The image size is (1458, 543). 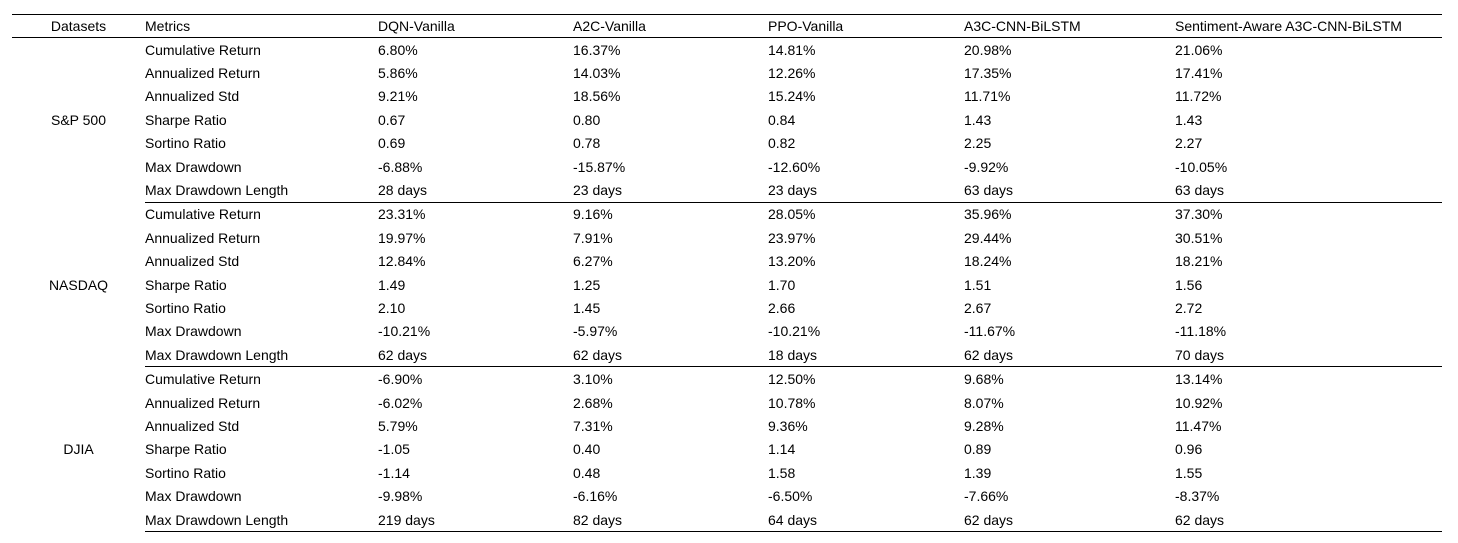 What do you see at coordinates (595, 496) in the screenshot?
I see `value-cell: -6.16%` at bounding box center [595, 496].